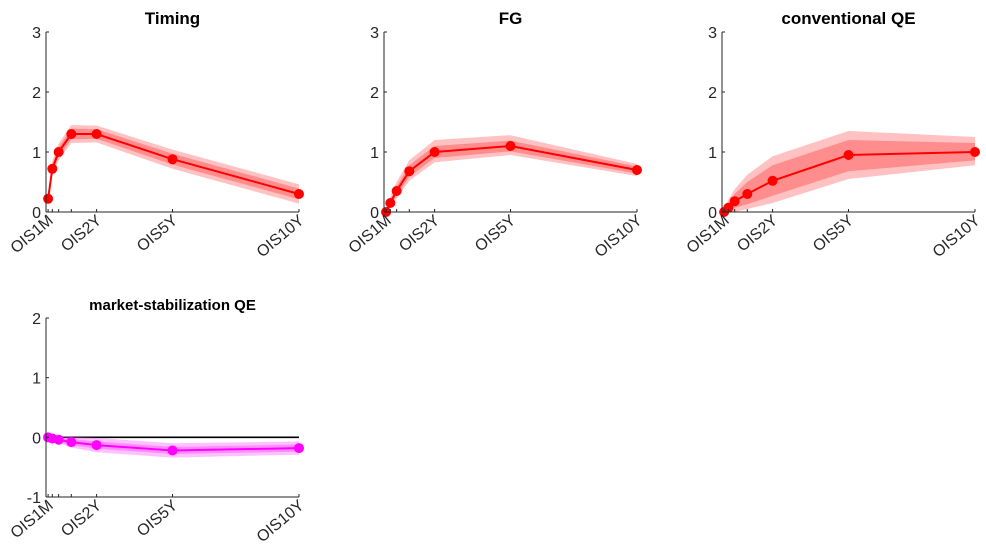 The height and width of the screenshot is (560, 986). I want to click on chart-title: market-stabilization QE, so click(172, 305).